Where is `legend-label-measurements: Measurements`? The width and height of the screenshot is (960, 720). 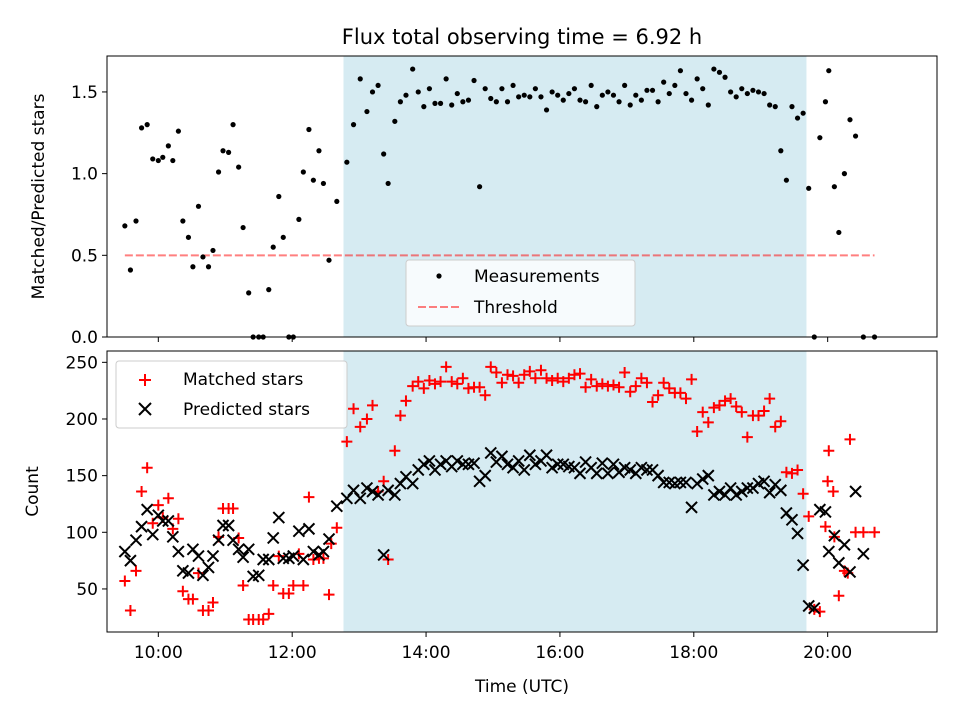
legend-label-measurements: Measurements is located at coordinates (537, 277).